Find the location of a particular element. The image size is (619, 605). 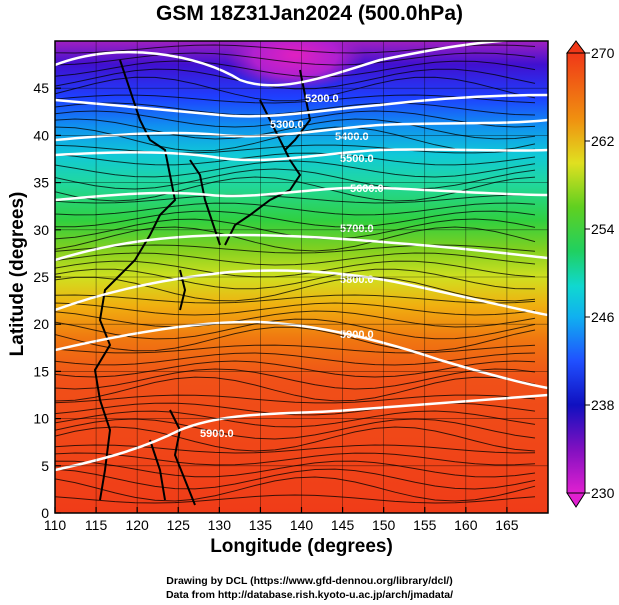

colorbar-tick-label: 262 is located at coordinates (603, 141).